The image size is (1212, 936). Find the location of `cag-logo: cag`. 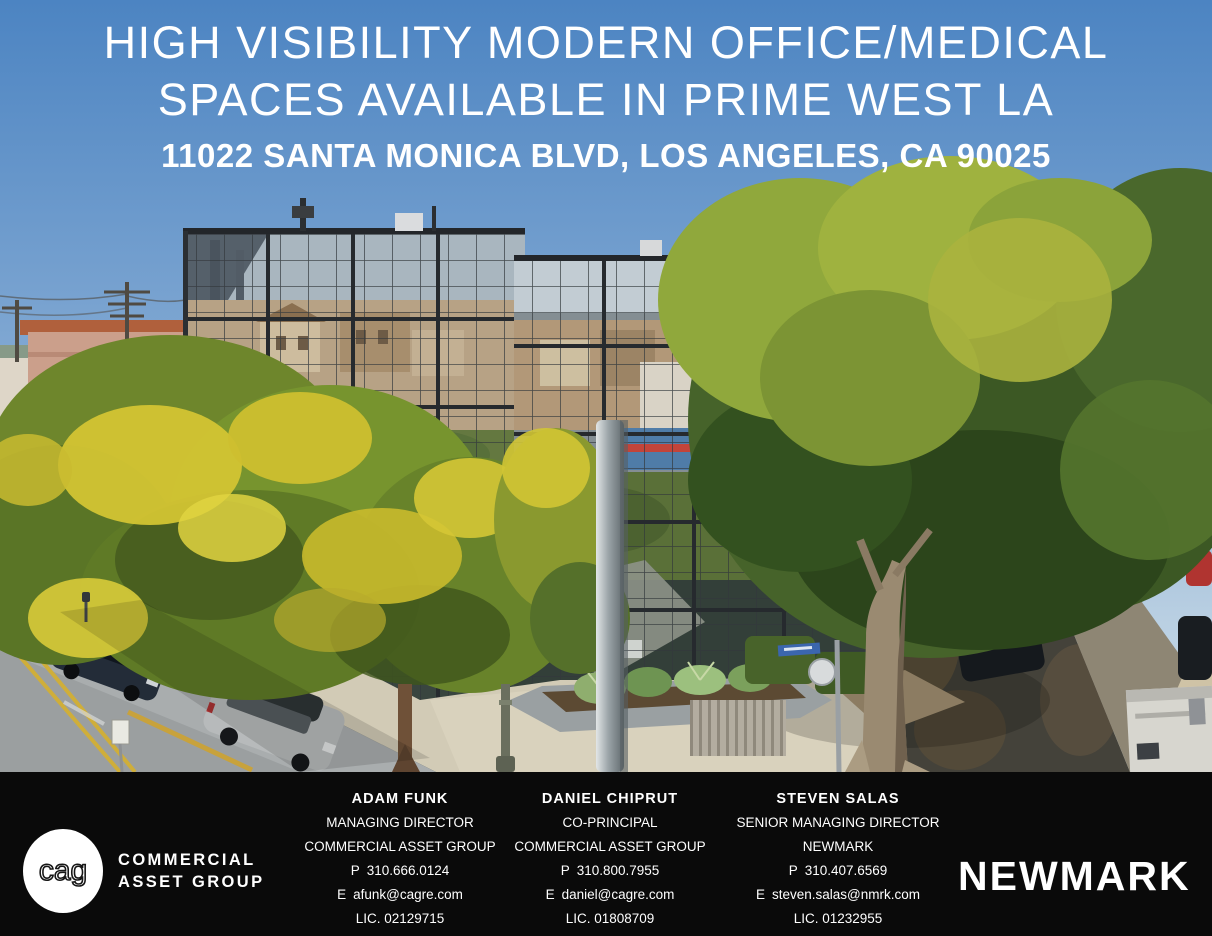

cag-logo: cag is located at coordinates (63, 871).